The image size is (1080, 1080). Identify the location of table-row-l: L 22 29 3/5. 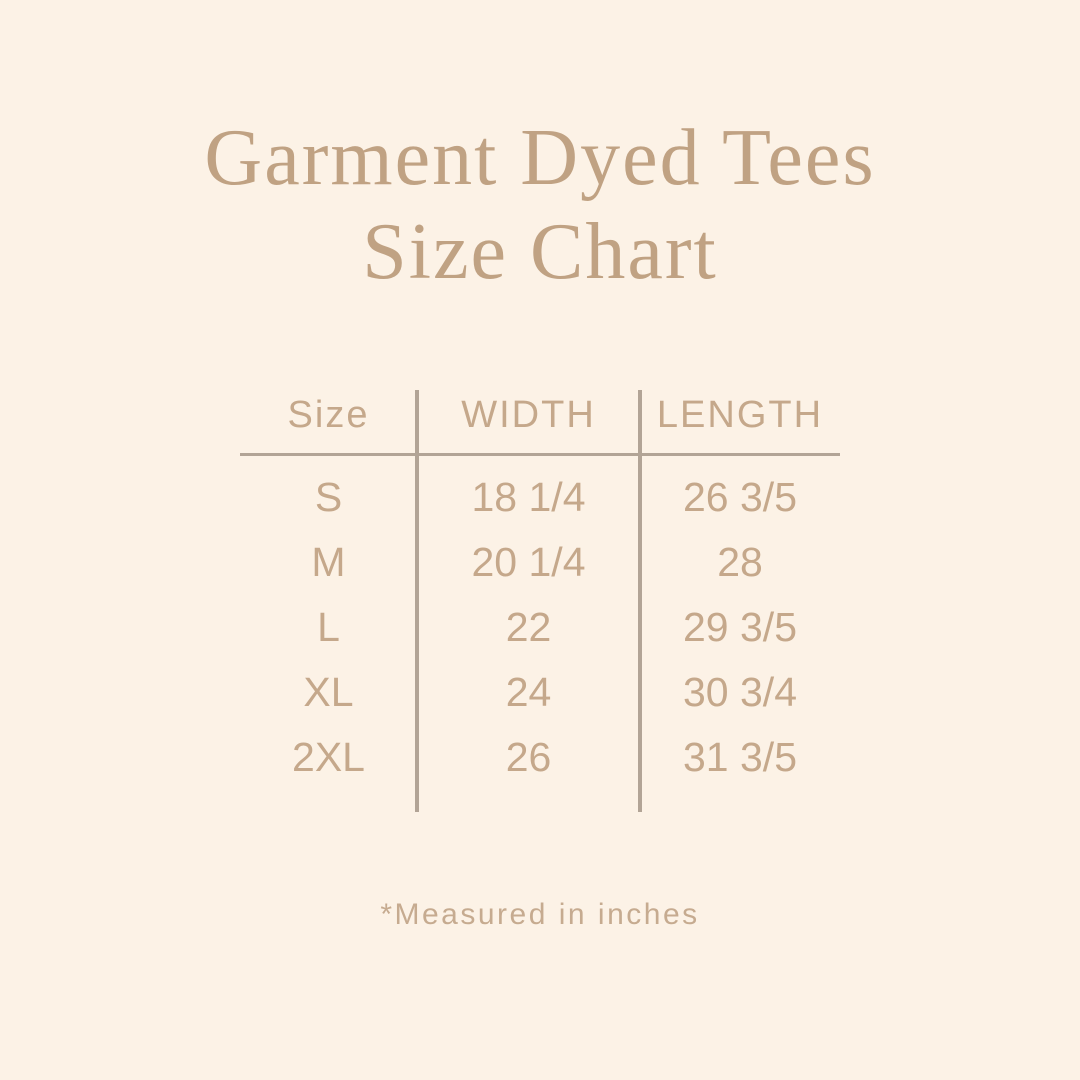
(540, 627).